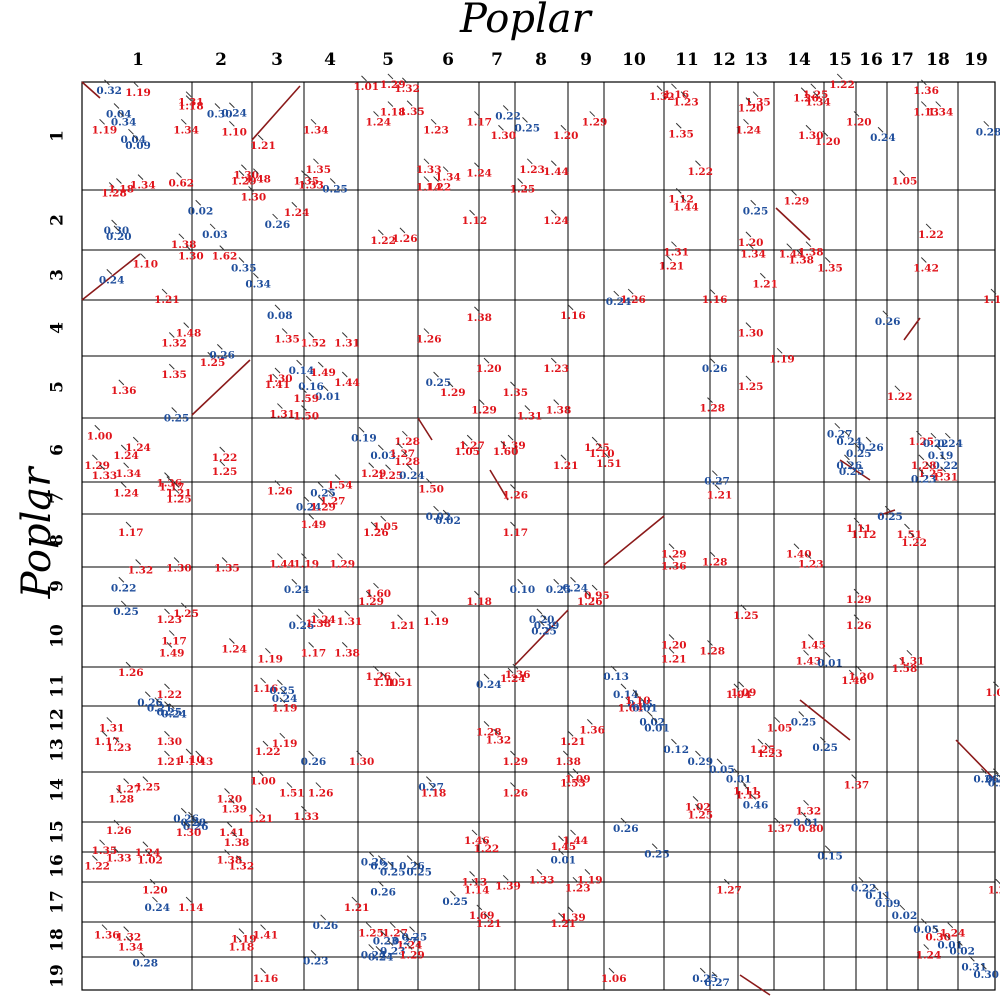  I want to click on ks-value-label-red: 0.80, so click(811, 829).